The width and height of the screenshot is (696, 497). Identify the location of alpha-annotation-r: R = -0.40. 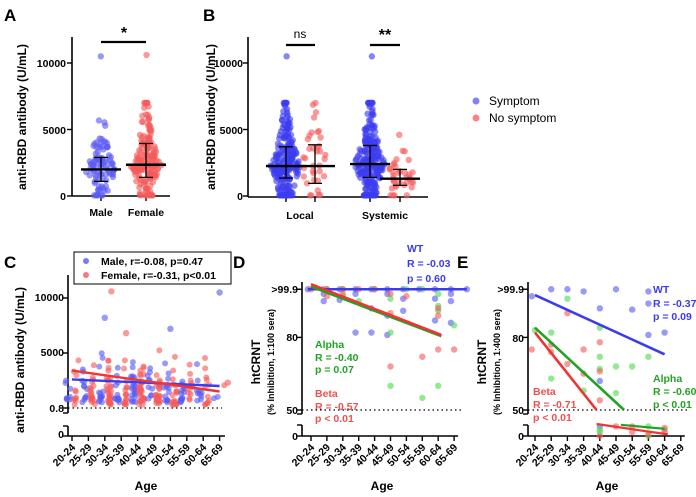
(337, 358).